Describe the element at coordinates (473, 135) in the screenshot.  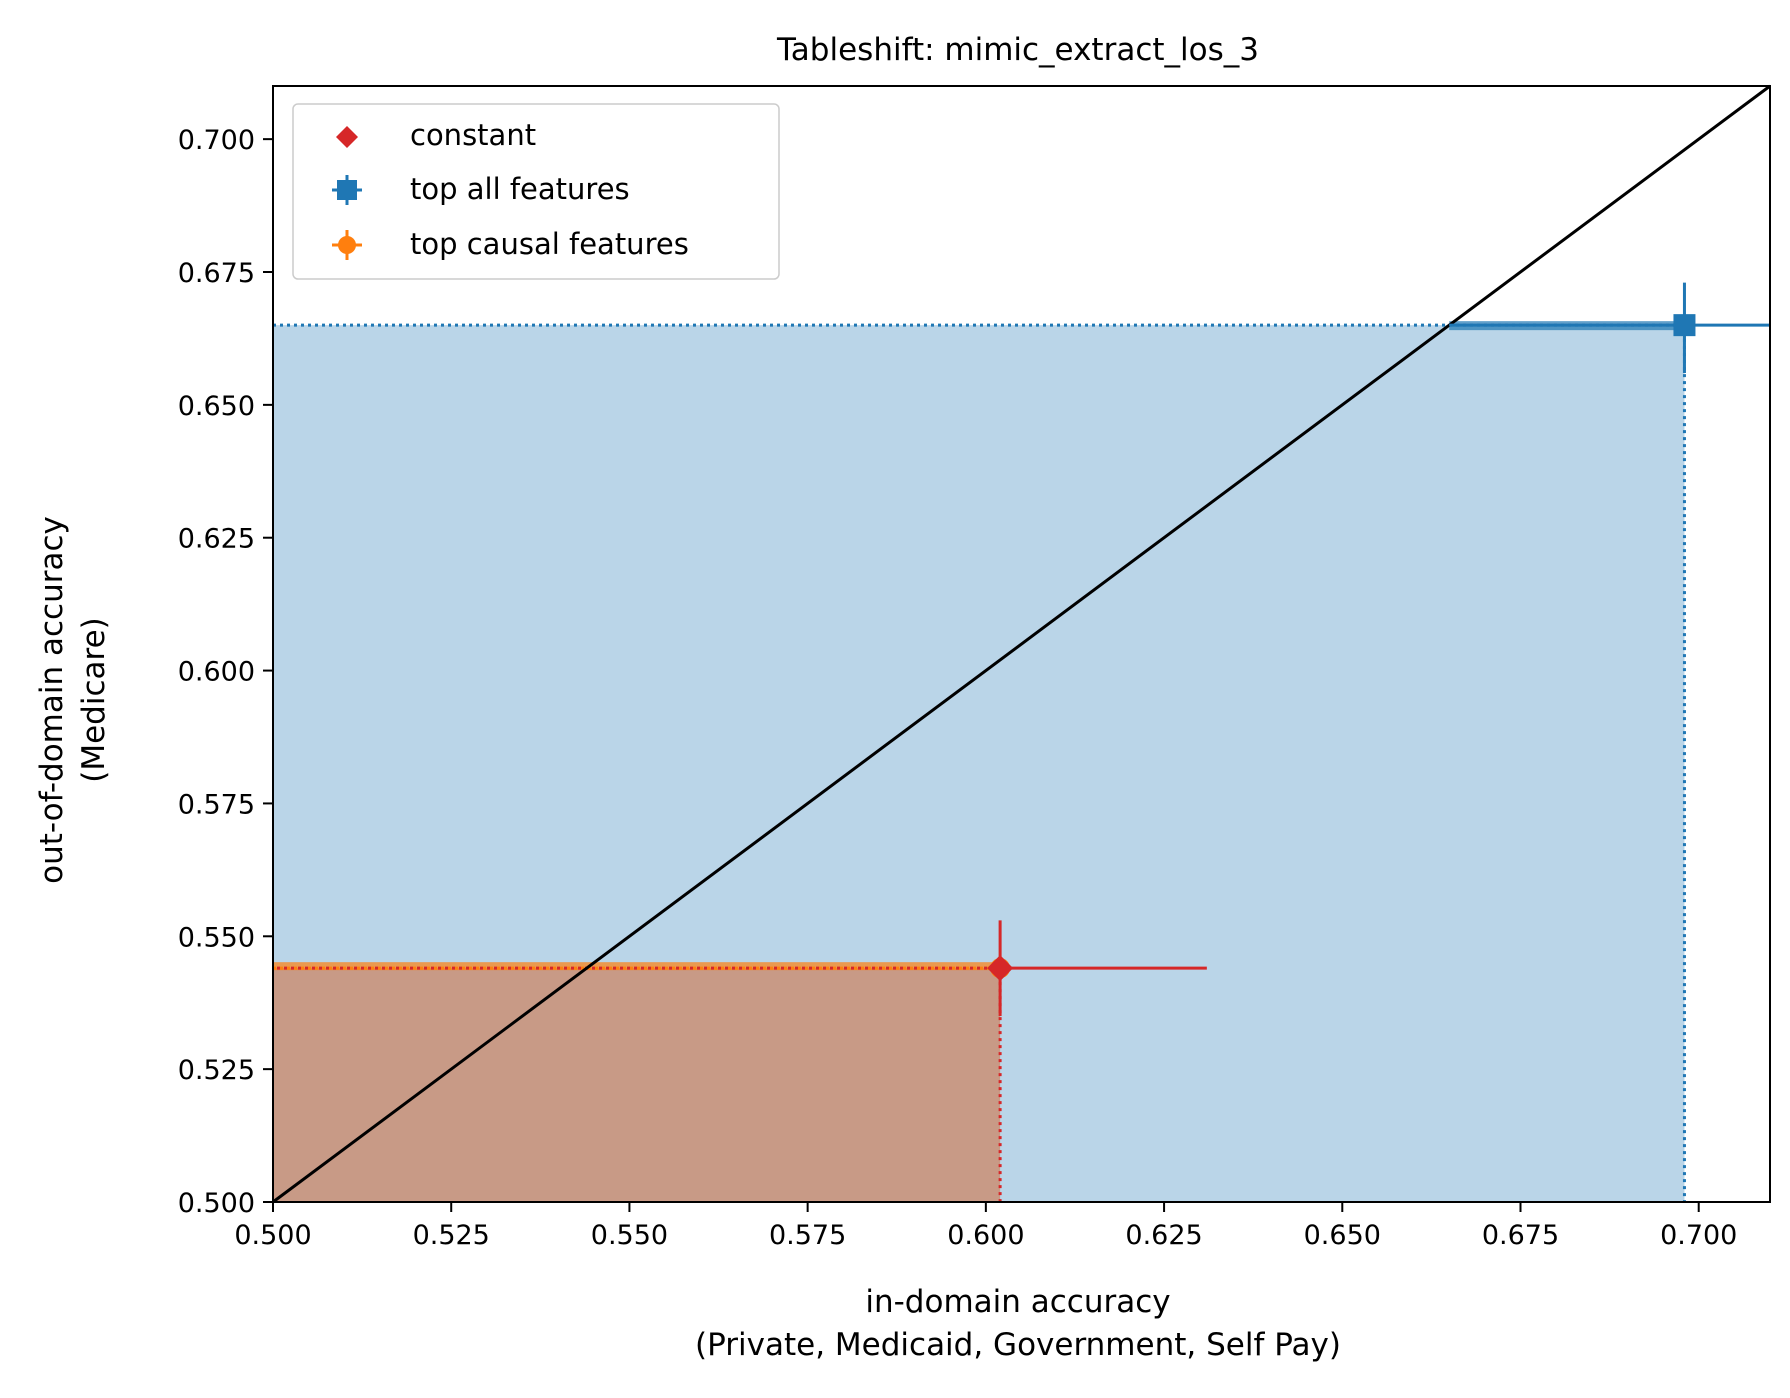
I see `legend-label-constant: constant` at that location.